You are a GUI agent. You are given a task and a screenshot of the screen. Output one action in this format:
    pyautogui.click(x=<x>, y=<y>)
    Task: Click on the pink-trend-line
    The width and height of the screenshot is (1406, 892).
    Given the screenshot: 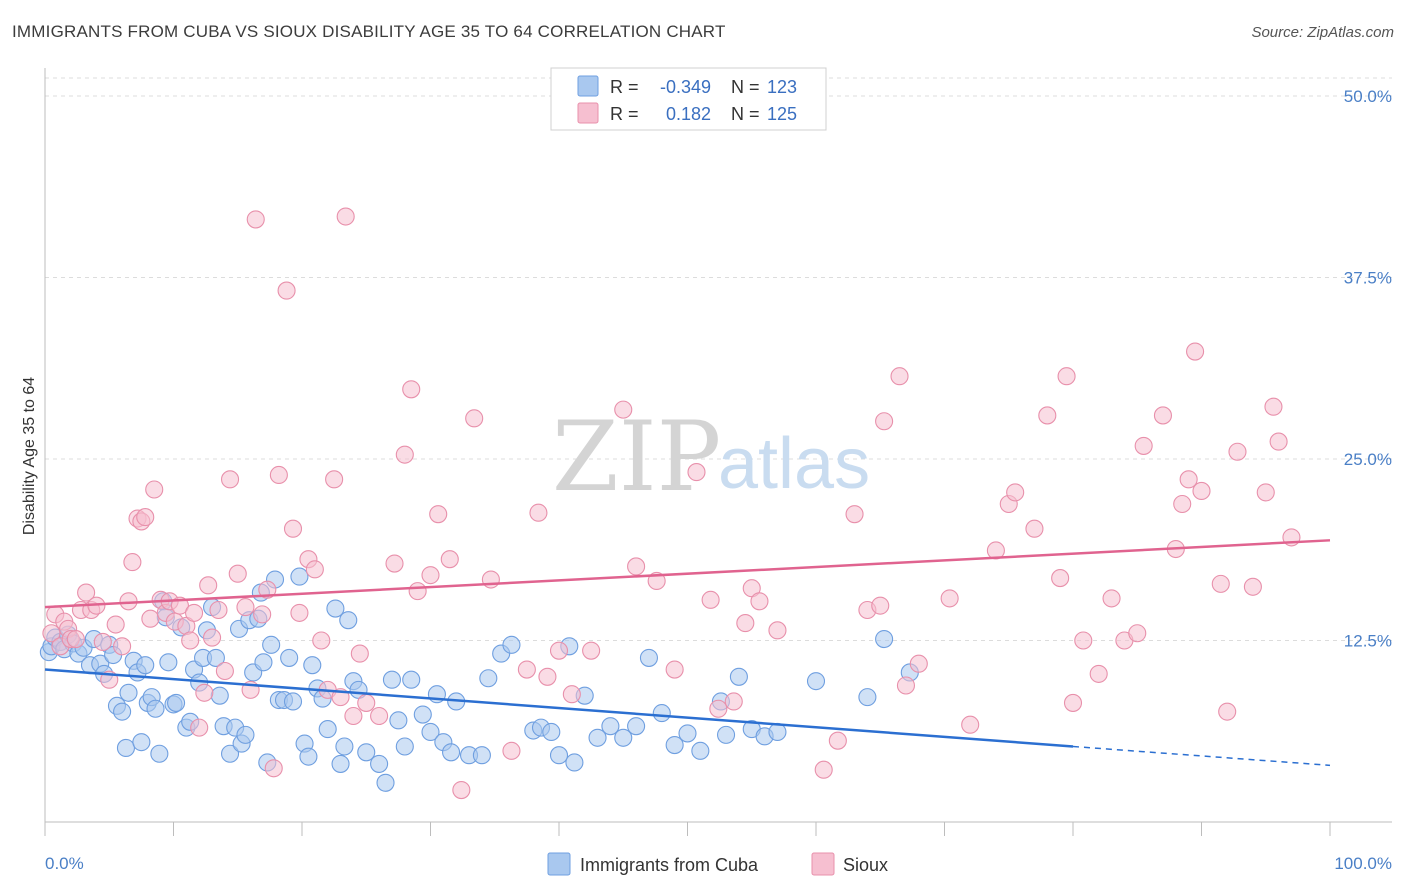 What is the action you would take?
    pyautogui.click(x=687, y=574)
    